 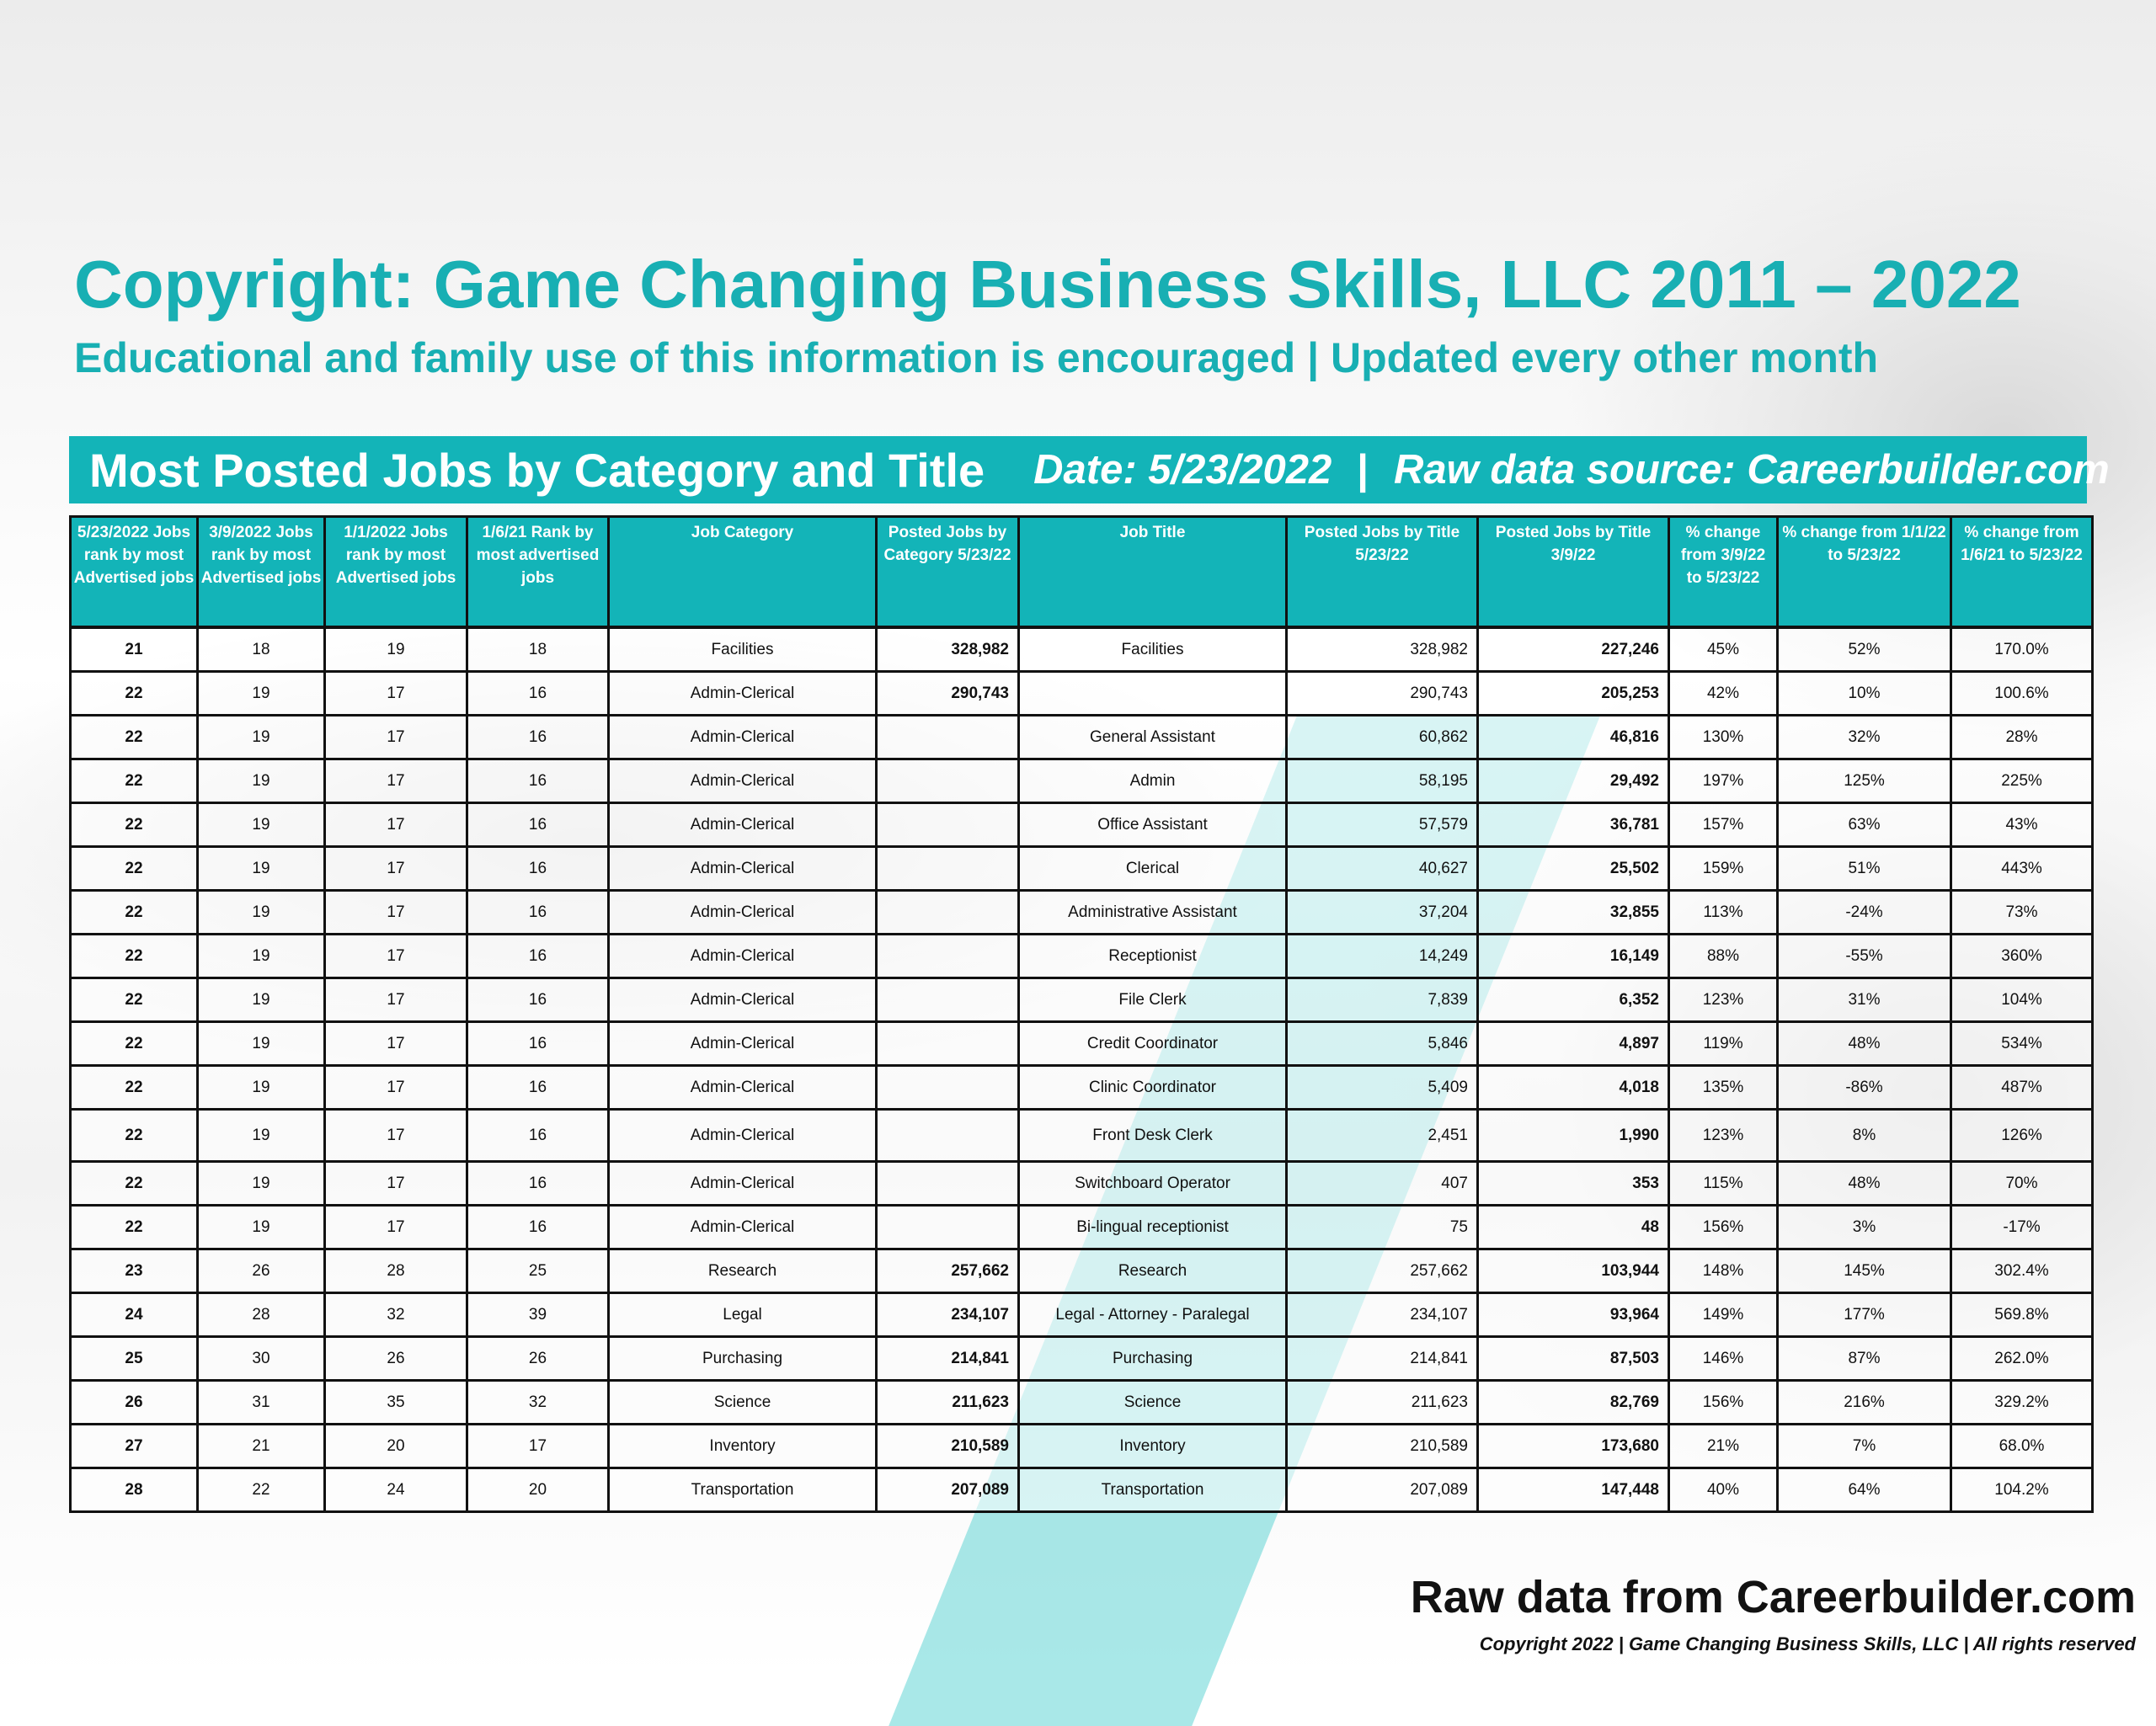 I want to click on table-cell: 45%, so click(x=1723, y=649).